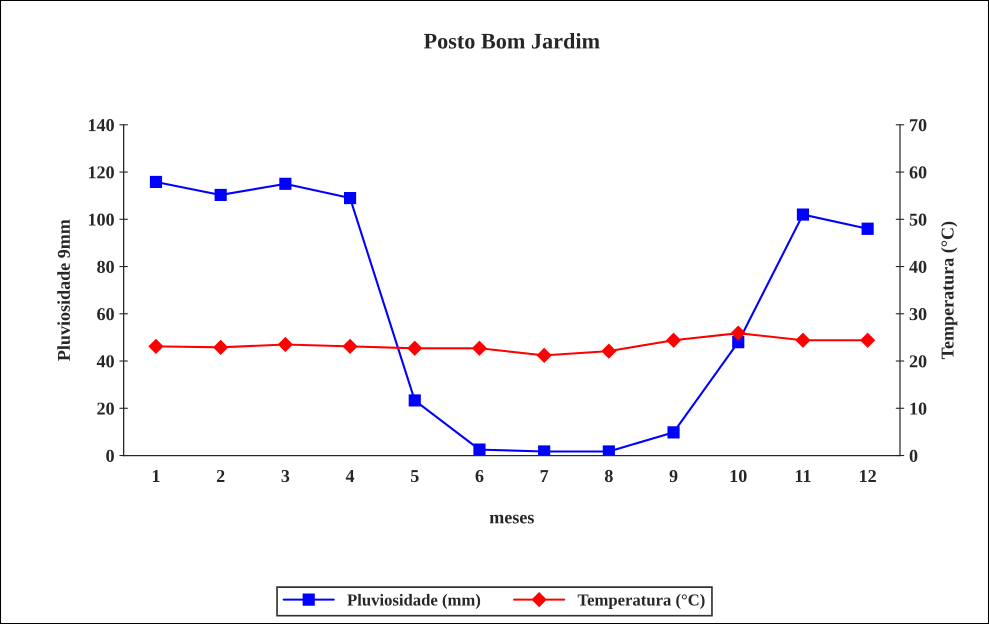 The image size is (989, 624). I want to click on x-tick-label: 7, so click(544, 476).